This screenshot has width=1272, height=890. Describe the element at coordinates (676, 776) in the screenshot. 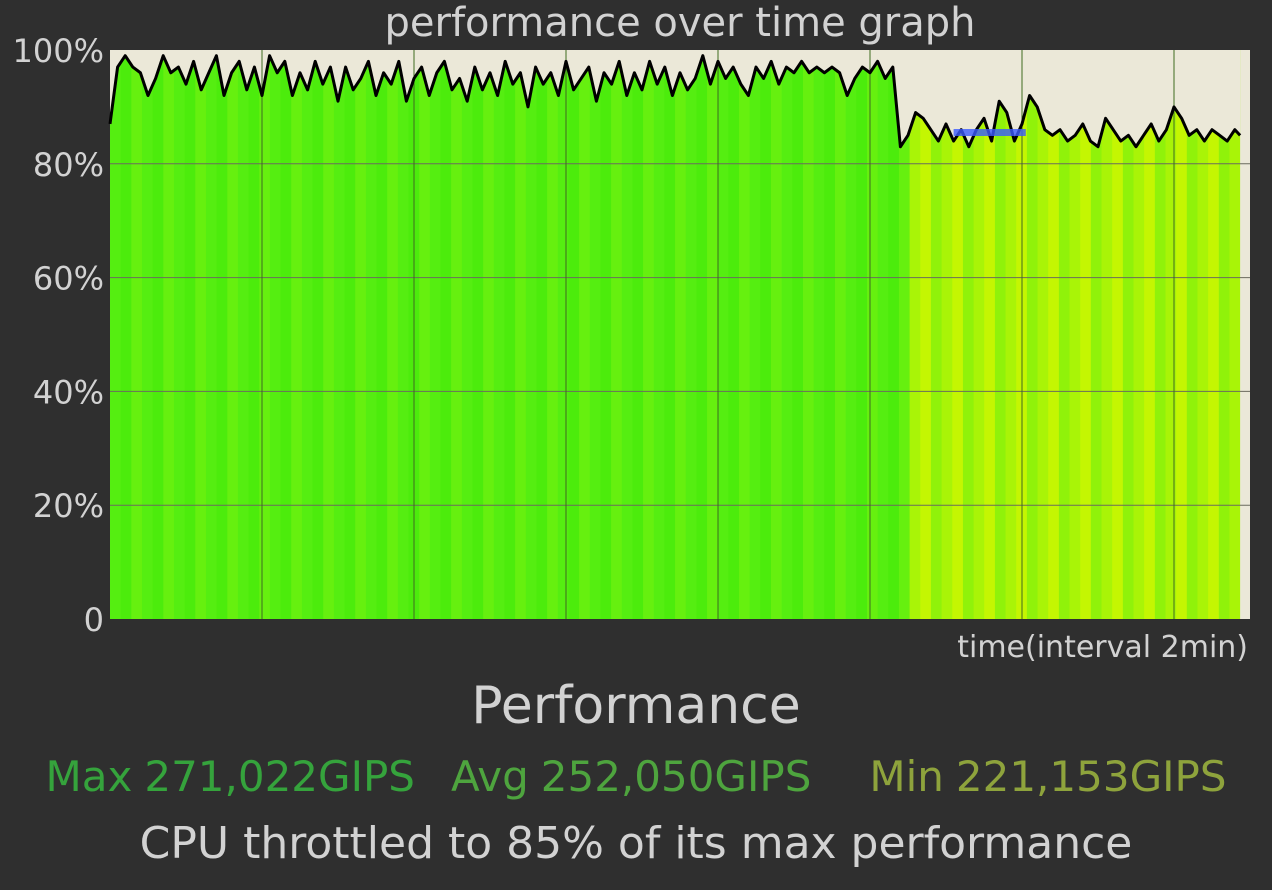

I see `avg-value: 252,050GIPS` at that location.